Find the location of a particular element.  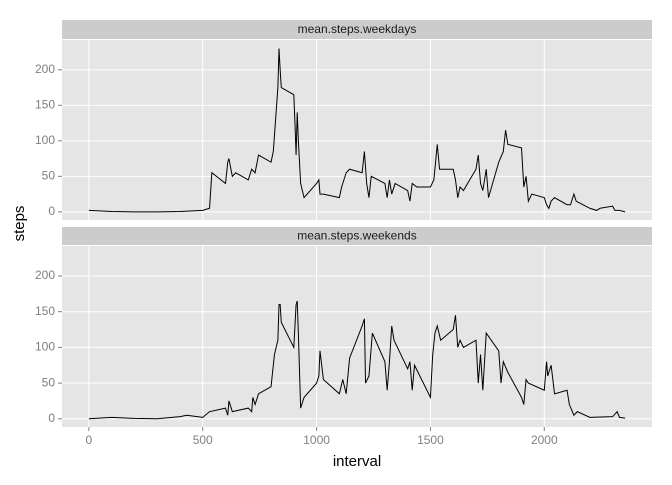

y-axis-label: steps is located at coordinates (19, 224).